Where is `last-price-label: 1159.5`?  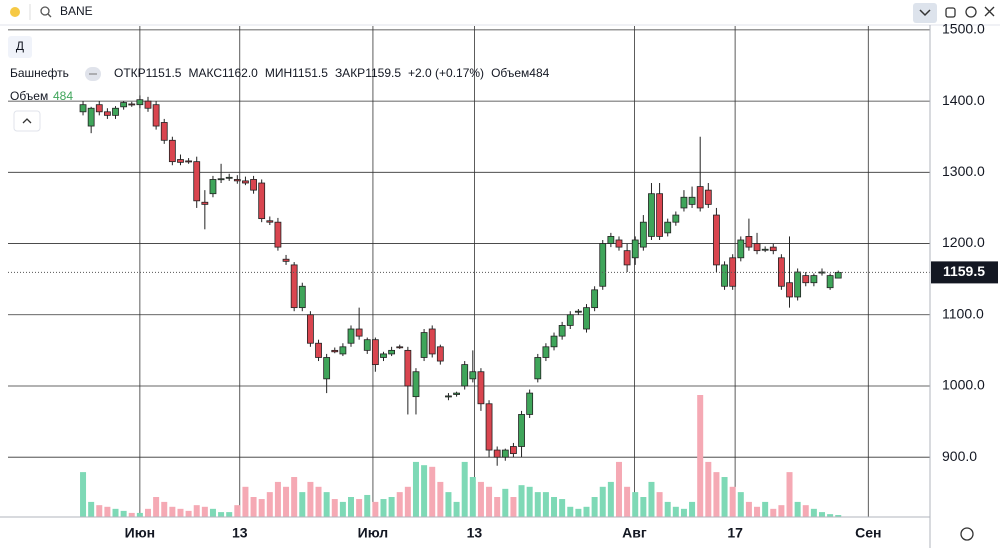
last-price-label: 1159.5 is located at coordinates (964, 271).